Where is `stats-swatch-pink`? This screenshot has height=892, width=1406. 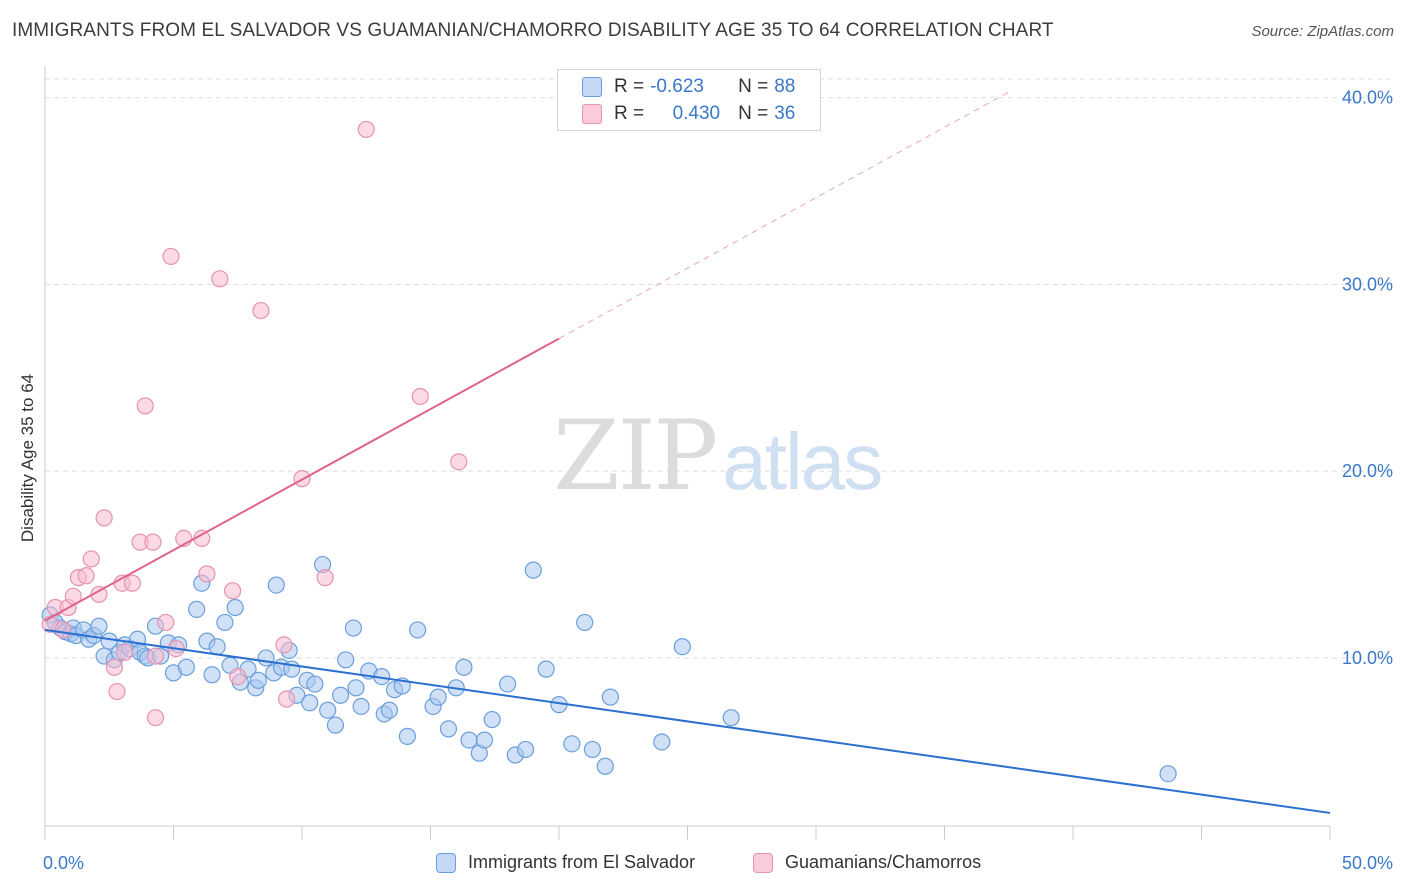
stats-swatch-pink is located at coordinates (592, 114).